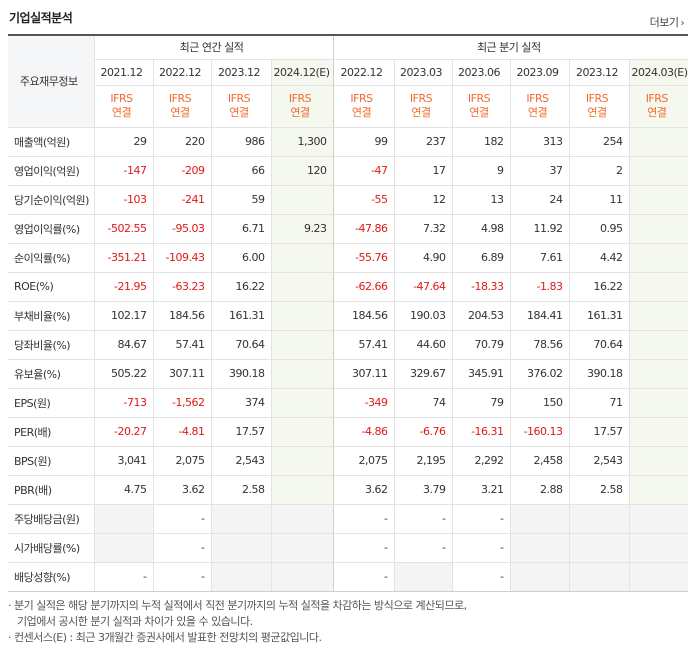  I want to click on table-cell: 70.64, so click(240, 345).